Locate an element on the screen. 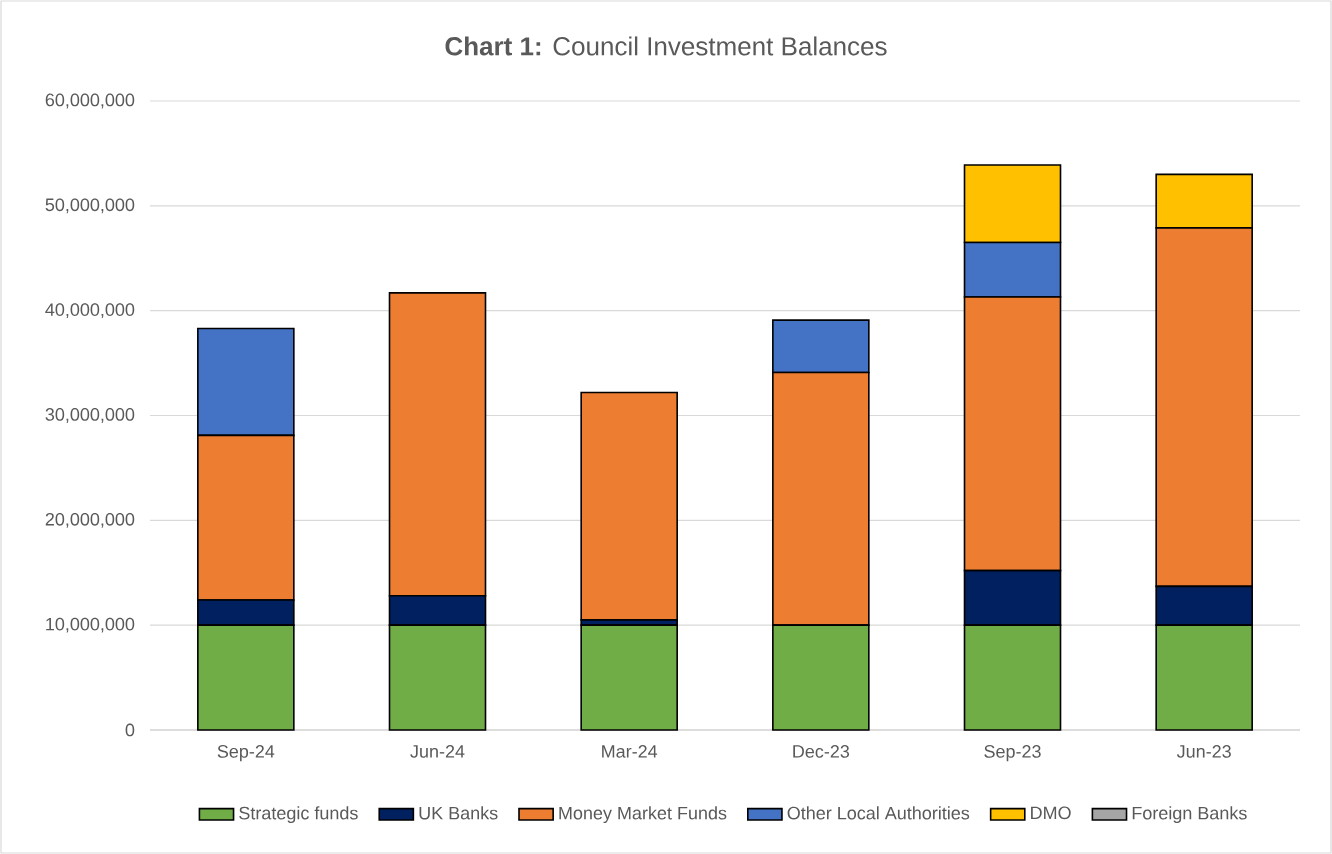 The height and width of the screenshot is (854, 1332). y-tick-label: 60,000,000 is located at coordinates (90, 101).